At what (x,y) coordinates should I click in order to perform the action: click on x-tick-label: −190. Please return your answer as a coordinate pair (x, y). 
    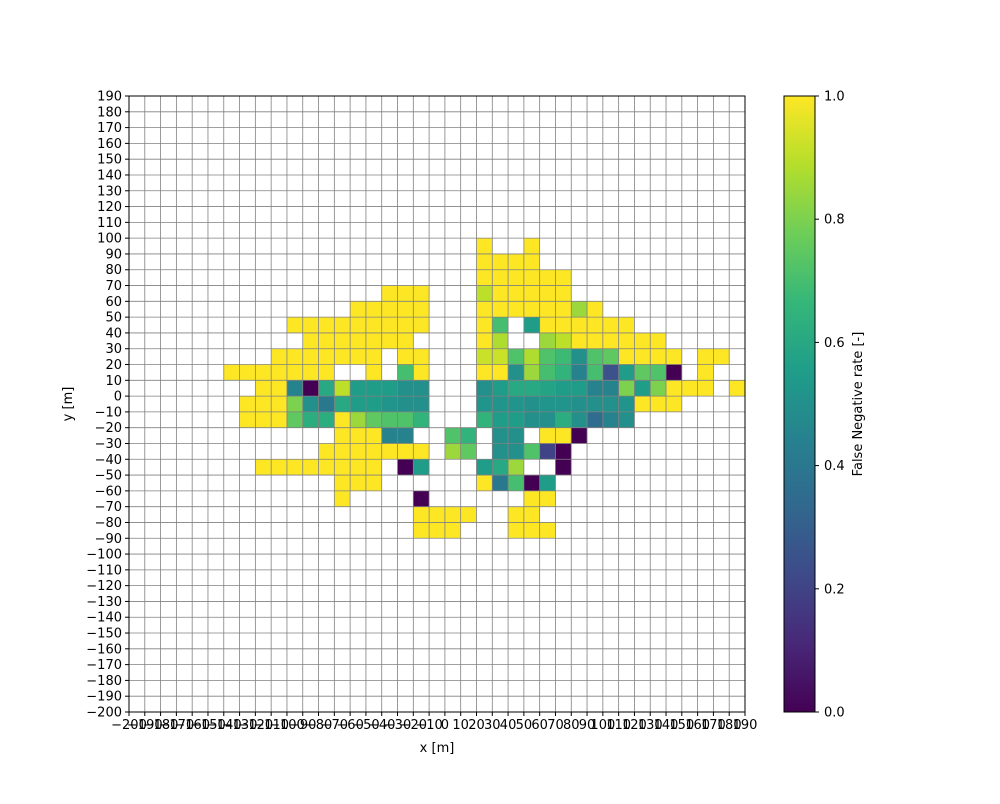
    Looking at the image, I should click on (145, 725).